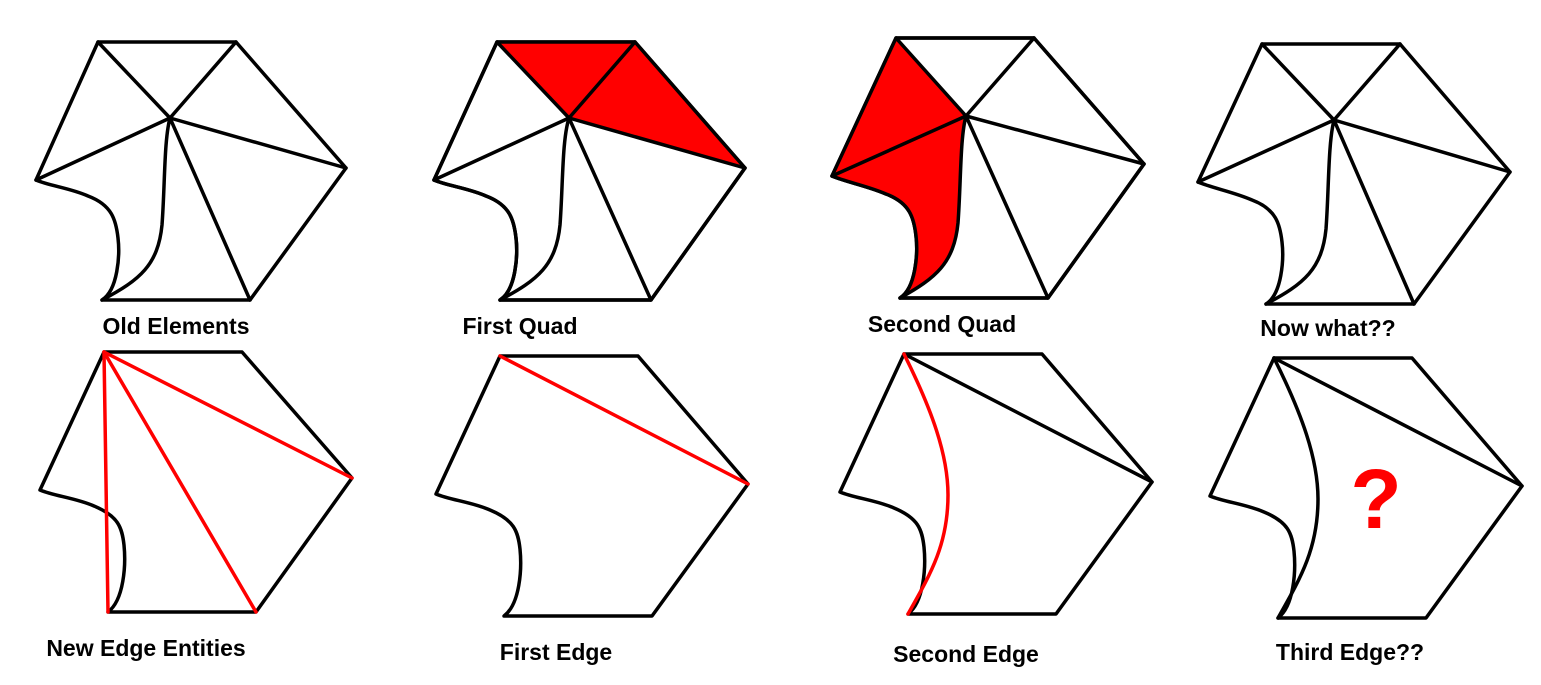 Image resolution: width=1541 pixels, height=685 pixels. I want to click on panel-new-edge-entities: New Edge Entities, so click(196, 505).